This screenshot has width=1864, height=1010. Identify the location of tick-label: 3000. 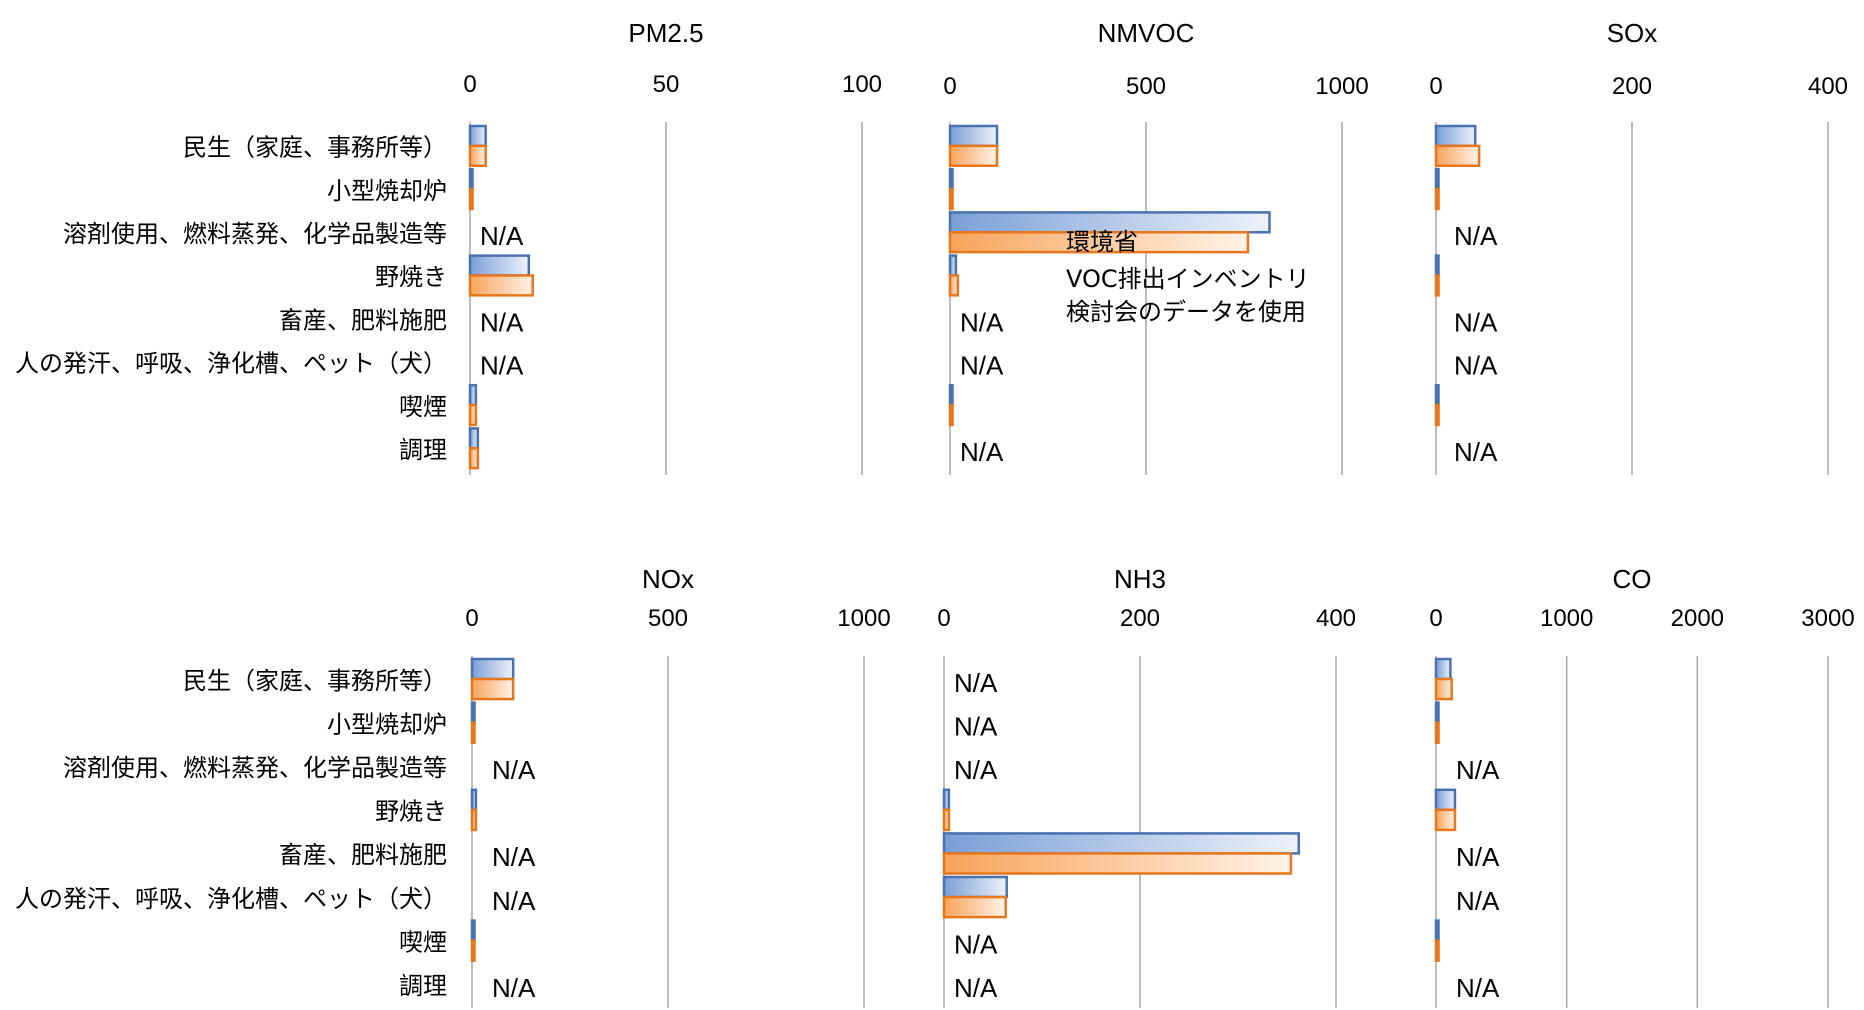
(1827, 618).